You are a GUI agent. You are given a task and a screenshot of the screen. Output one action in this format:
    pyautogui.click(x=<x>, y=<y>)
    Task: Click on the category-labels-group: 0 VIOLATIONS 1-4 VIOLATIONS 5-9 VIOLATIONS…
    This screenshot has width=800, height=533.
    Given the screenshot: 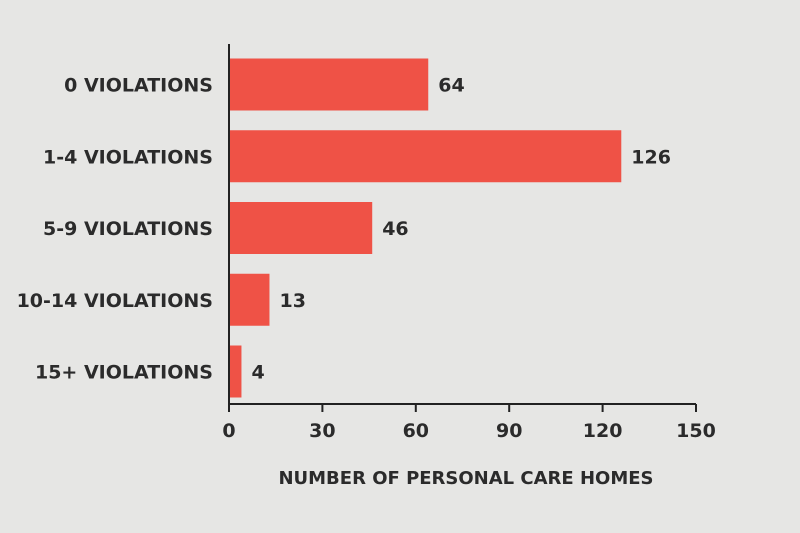 What is the action you would take?
    pyautogui.click(x=115, y=229)
    